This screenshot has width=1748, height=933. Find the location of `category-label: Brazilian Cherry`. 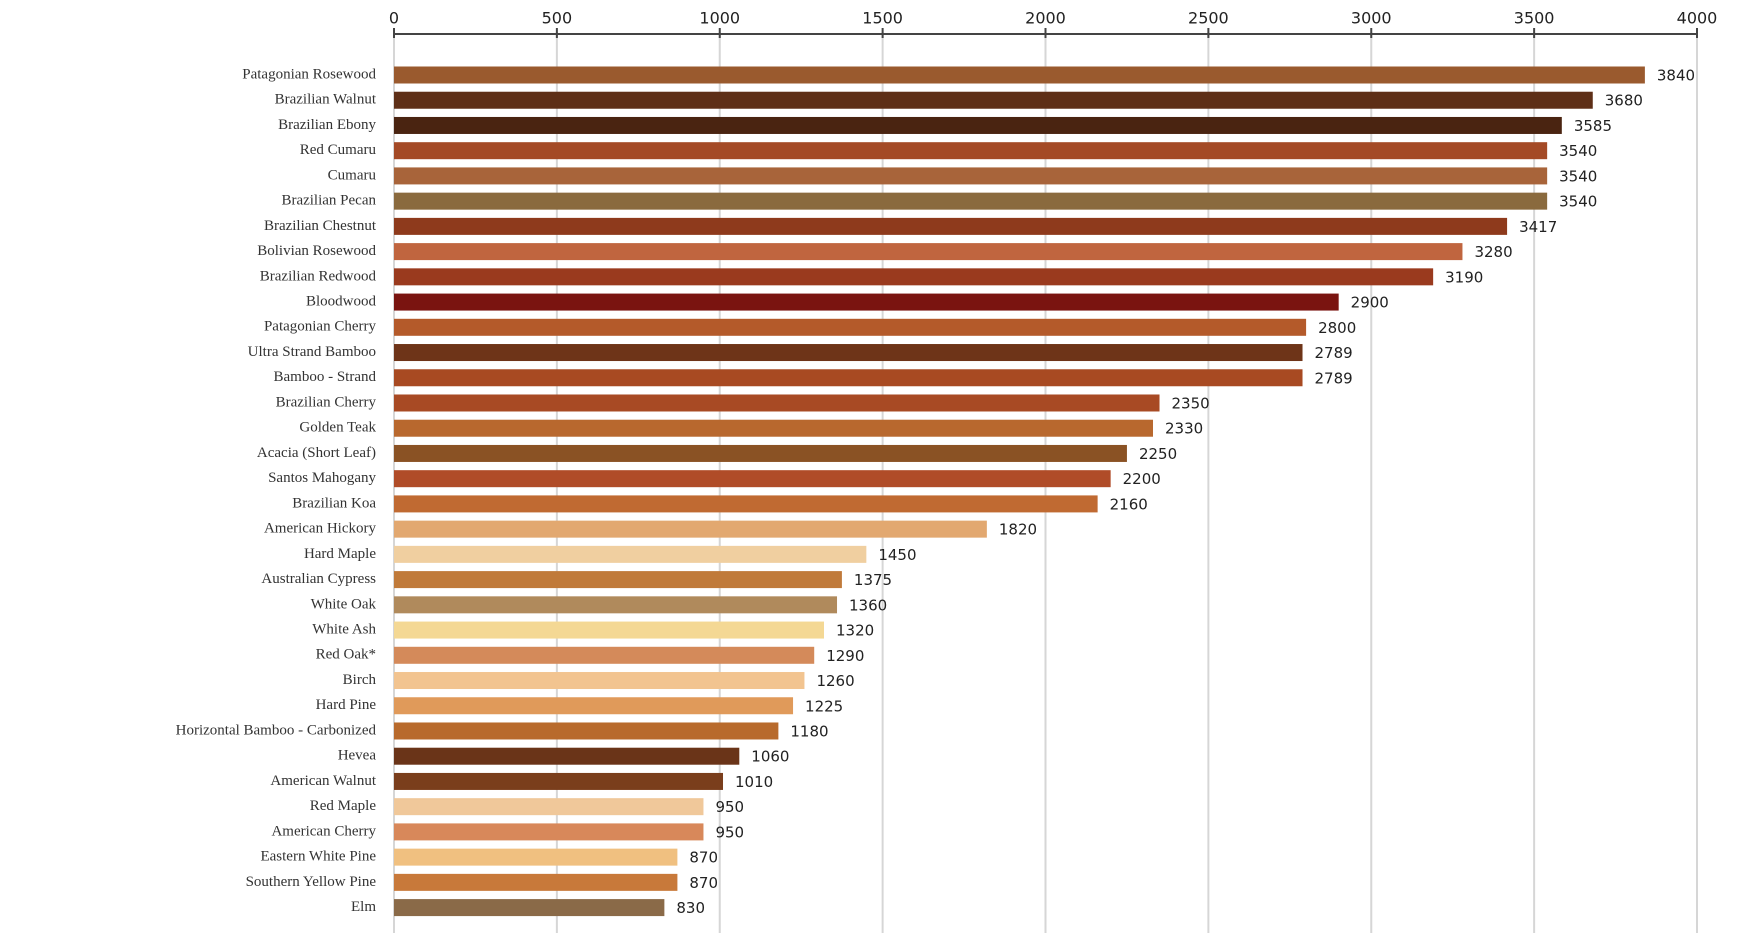

category-label: Brazilian Cherry is located at coordinates (326, 402).